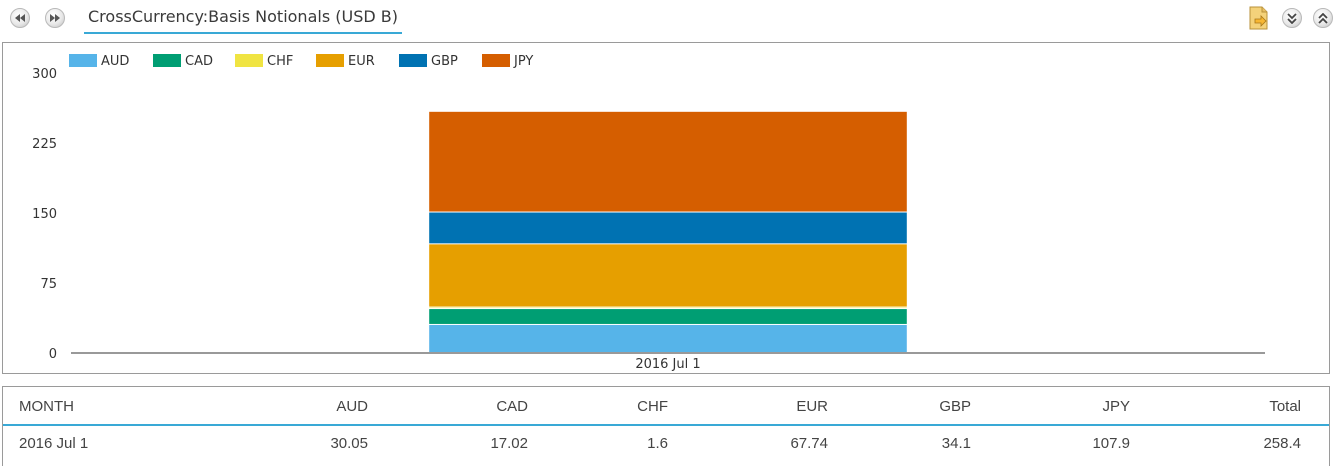  I want to click on legend-swatch-jpy, so click(496, 60).